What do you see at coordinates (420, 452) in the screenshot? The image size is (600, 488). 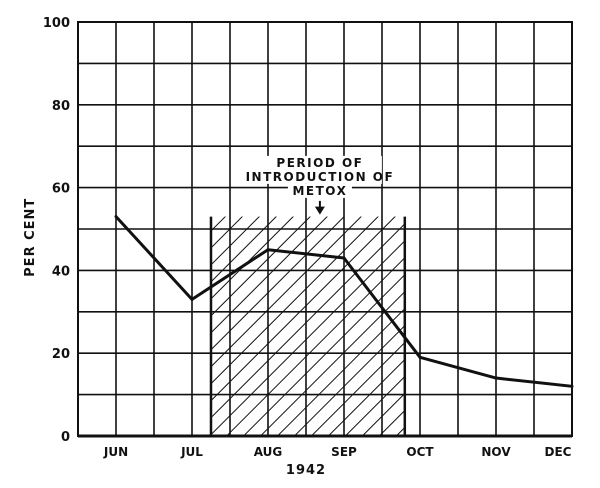 I see `x-tick-label: OCT` at bounding box center [420, 452].